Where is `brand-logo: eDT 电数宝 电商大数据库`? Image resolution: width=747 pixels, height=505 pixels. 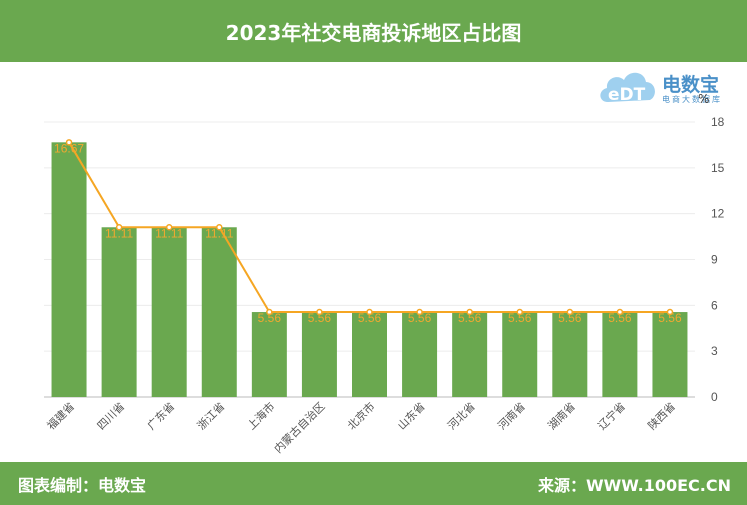 brand-logo: eDT 电数宝 电商大数据库 is located at coordinates (666, 86).